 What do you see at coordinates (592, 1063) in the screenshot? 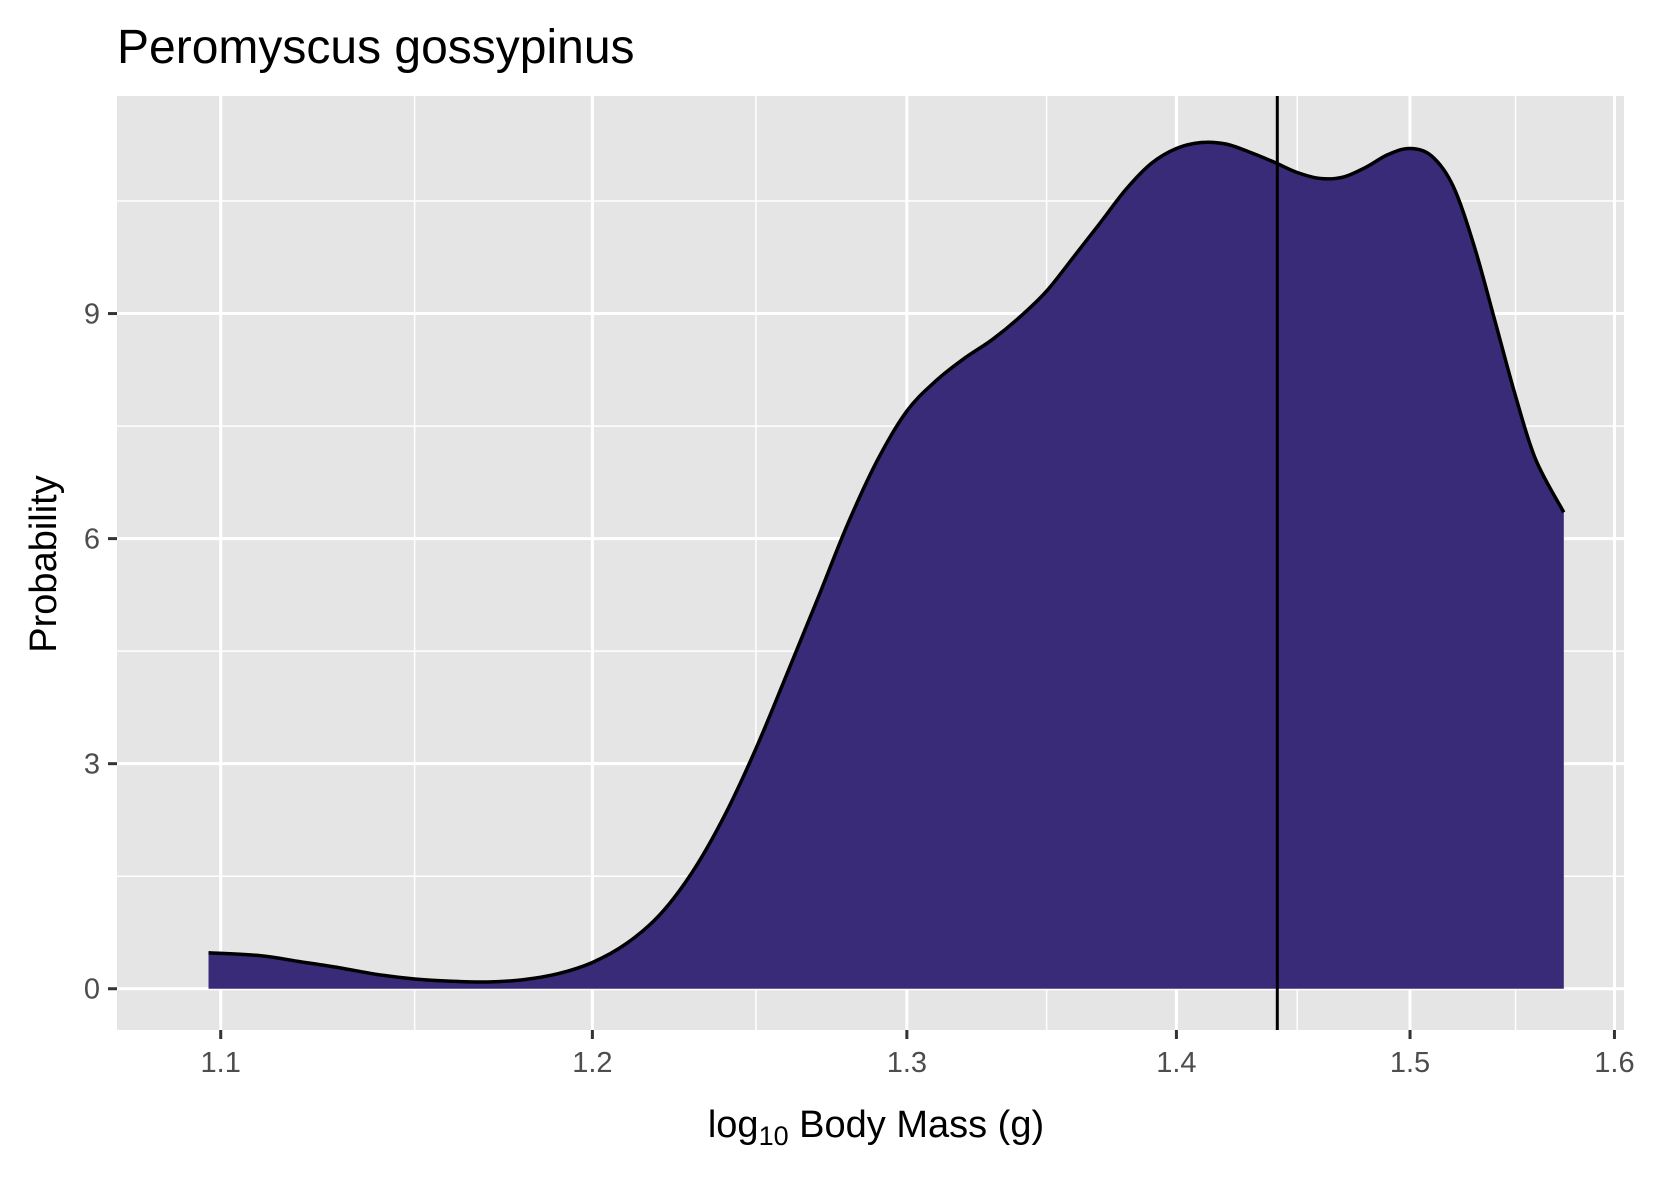
I see `x-tick-label: 1.2` at bounding box center [592, 1063].